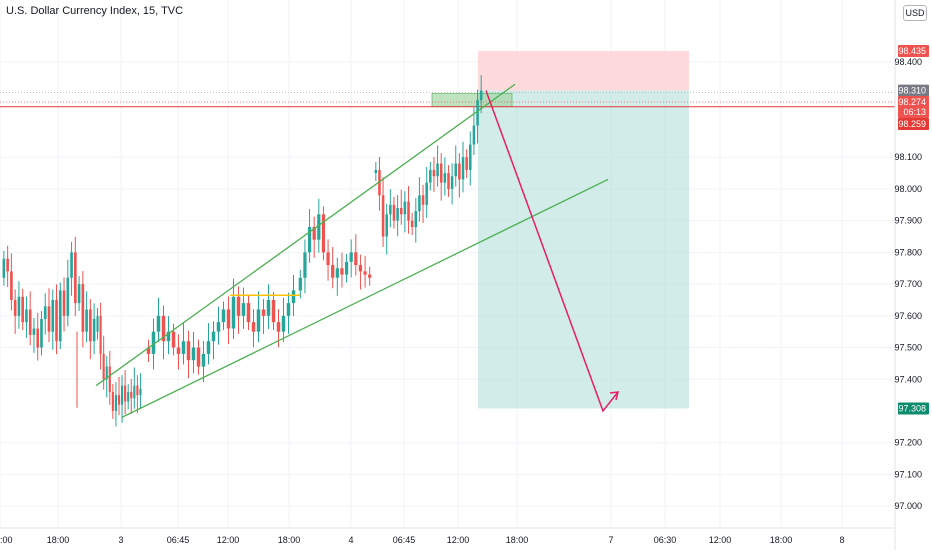 The width and height of the screenshot is (932, 555). I want to click on price-tick-label: 97.700, so click(908, 284).